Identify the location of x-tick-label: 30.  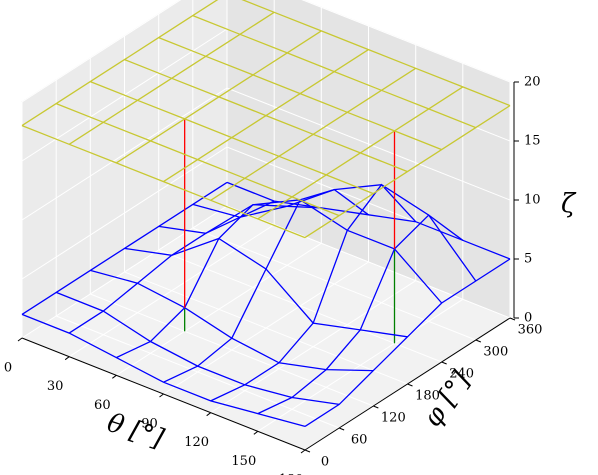
(55, 386).